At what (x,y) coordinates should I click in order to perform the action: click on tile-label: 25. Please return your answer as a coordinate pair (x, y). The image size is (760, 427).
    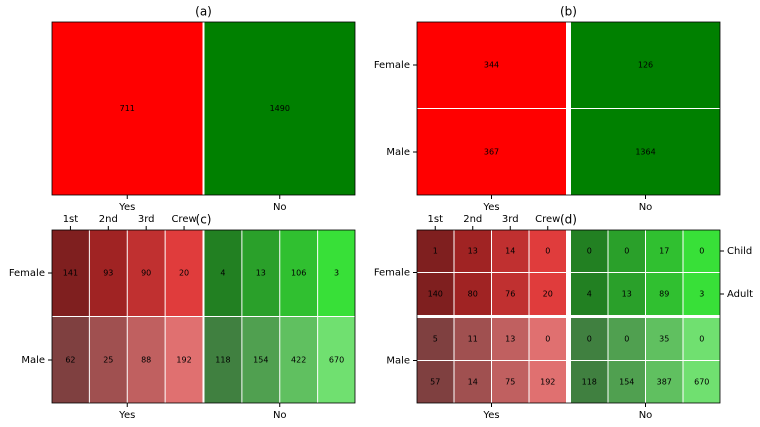
    Looking at the image, I should click on (108, 360).